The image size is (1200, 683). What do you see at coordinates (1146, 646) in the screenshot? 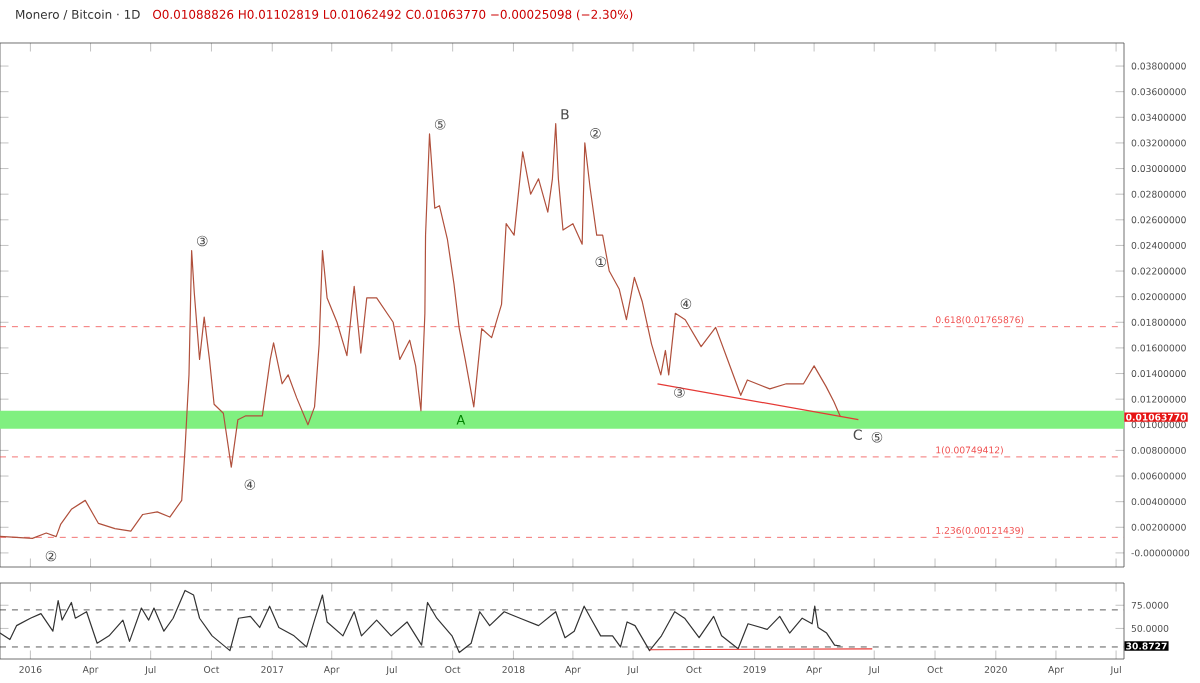
I see `text: 30.8727` at bounding box center [1146, 646].